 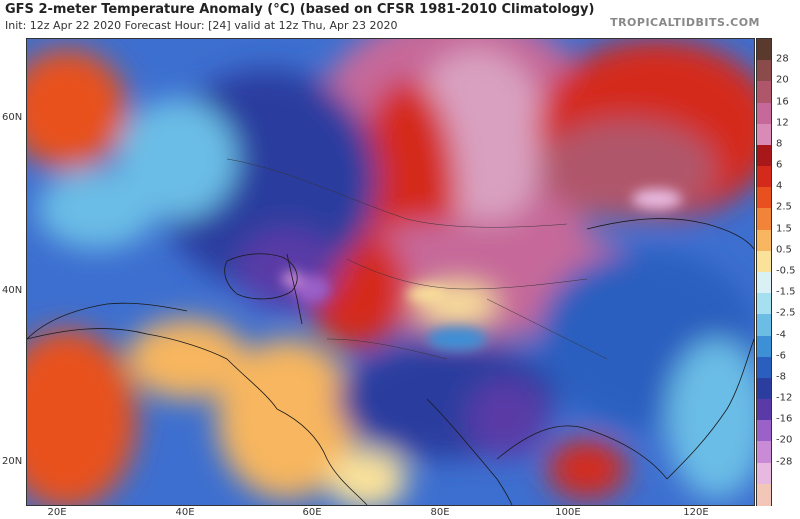 I want to click on lat-label-20n: 20N, so click(x=12, y=461).